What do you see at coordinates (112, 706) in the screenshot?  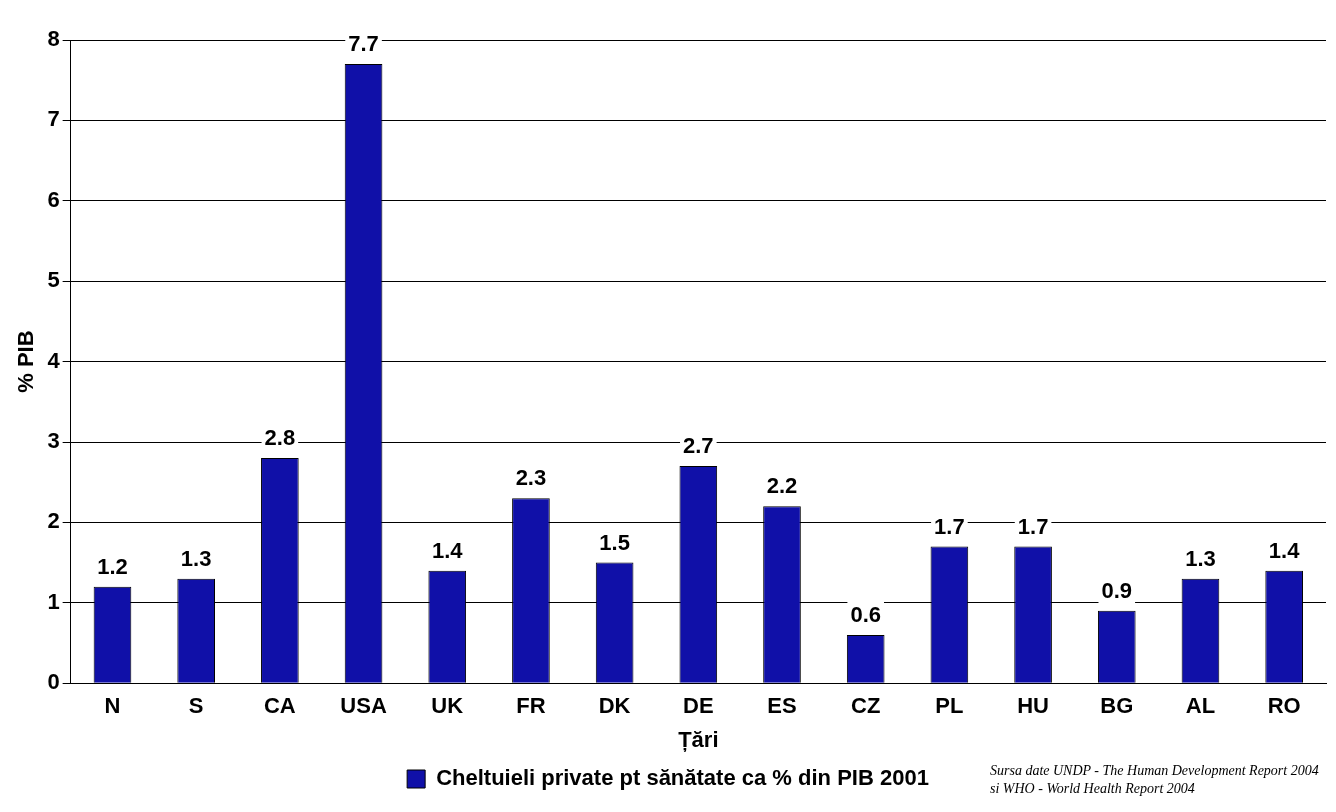 I see `x-tick-label: N` at bounding box center [112, 706].